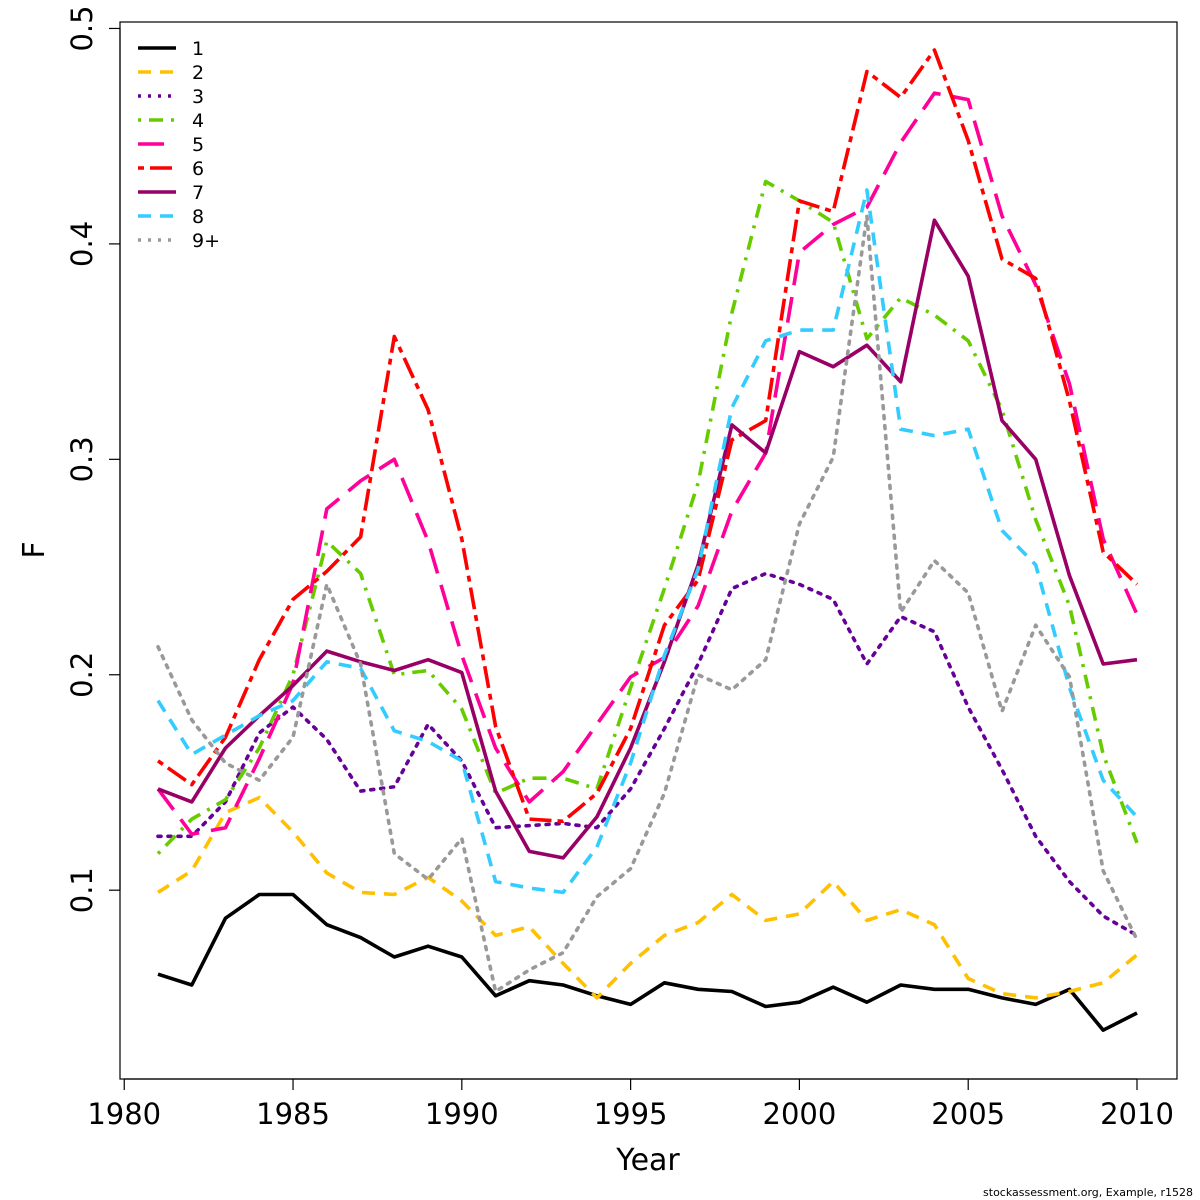 Image resolution: width=1200 pixels, height=1200 pixels. I want to click on y-tick-label: 0.5, so click(82, 28).